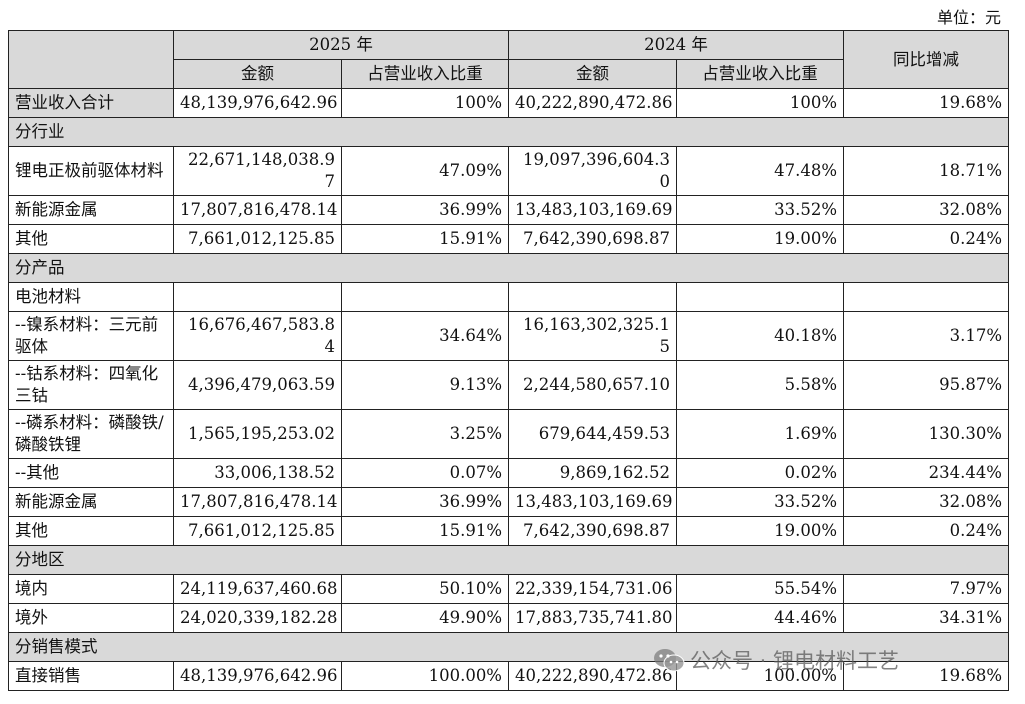 Image resolution: width=1025 pixels, height=704 pixels. I want to click on cell-yoy: 95.87%, so click(926, 385).